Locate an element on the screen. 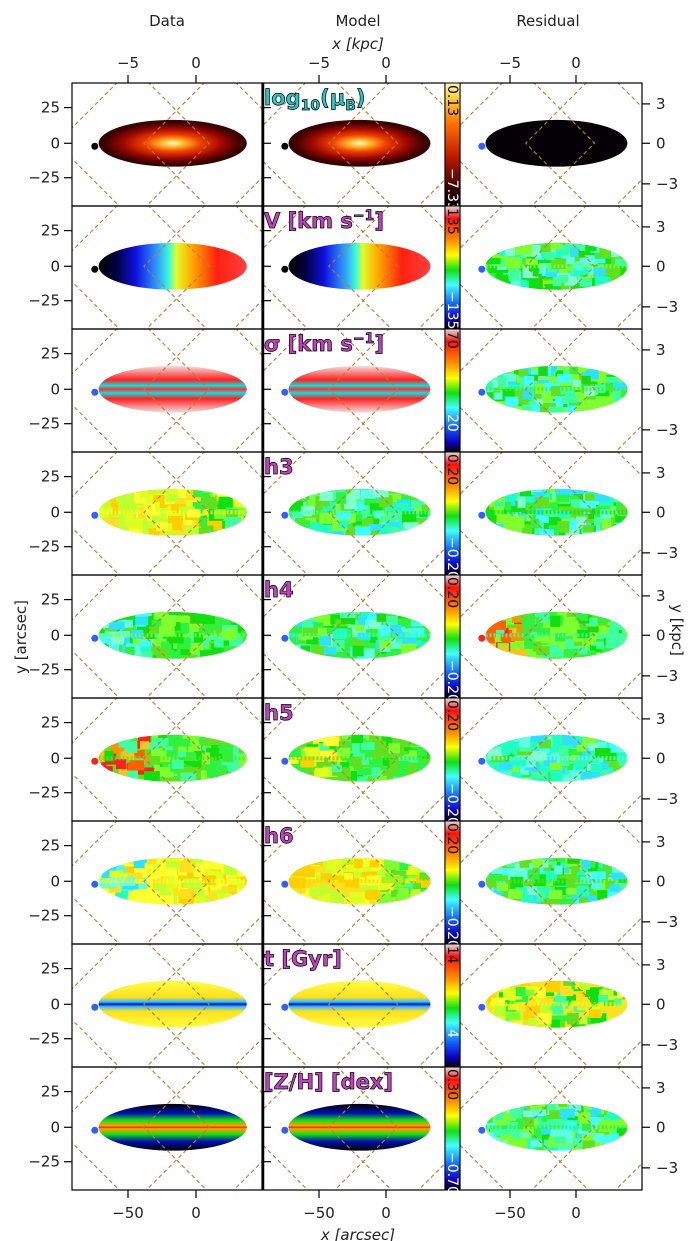 This screenshot has width=697, height=1241. quantity-label: t [Gyr] is located at coordinates (303, 959).